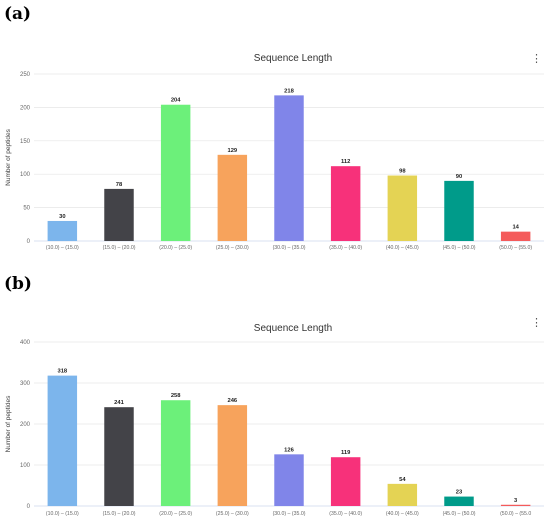 This screenshot has height=529, width=550. What do you see at coordinates (62, 217) in the screenshot?
I see `data-label: 30` at bounding box center [62, 217].